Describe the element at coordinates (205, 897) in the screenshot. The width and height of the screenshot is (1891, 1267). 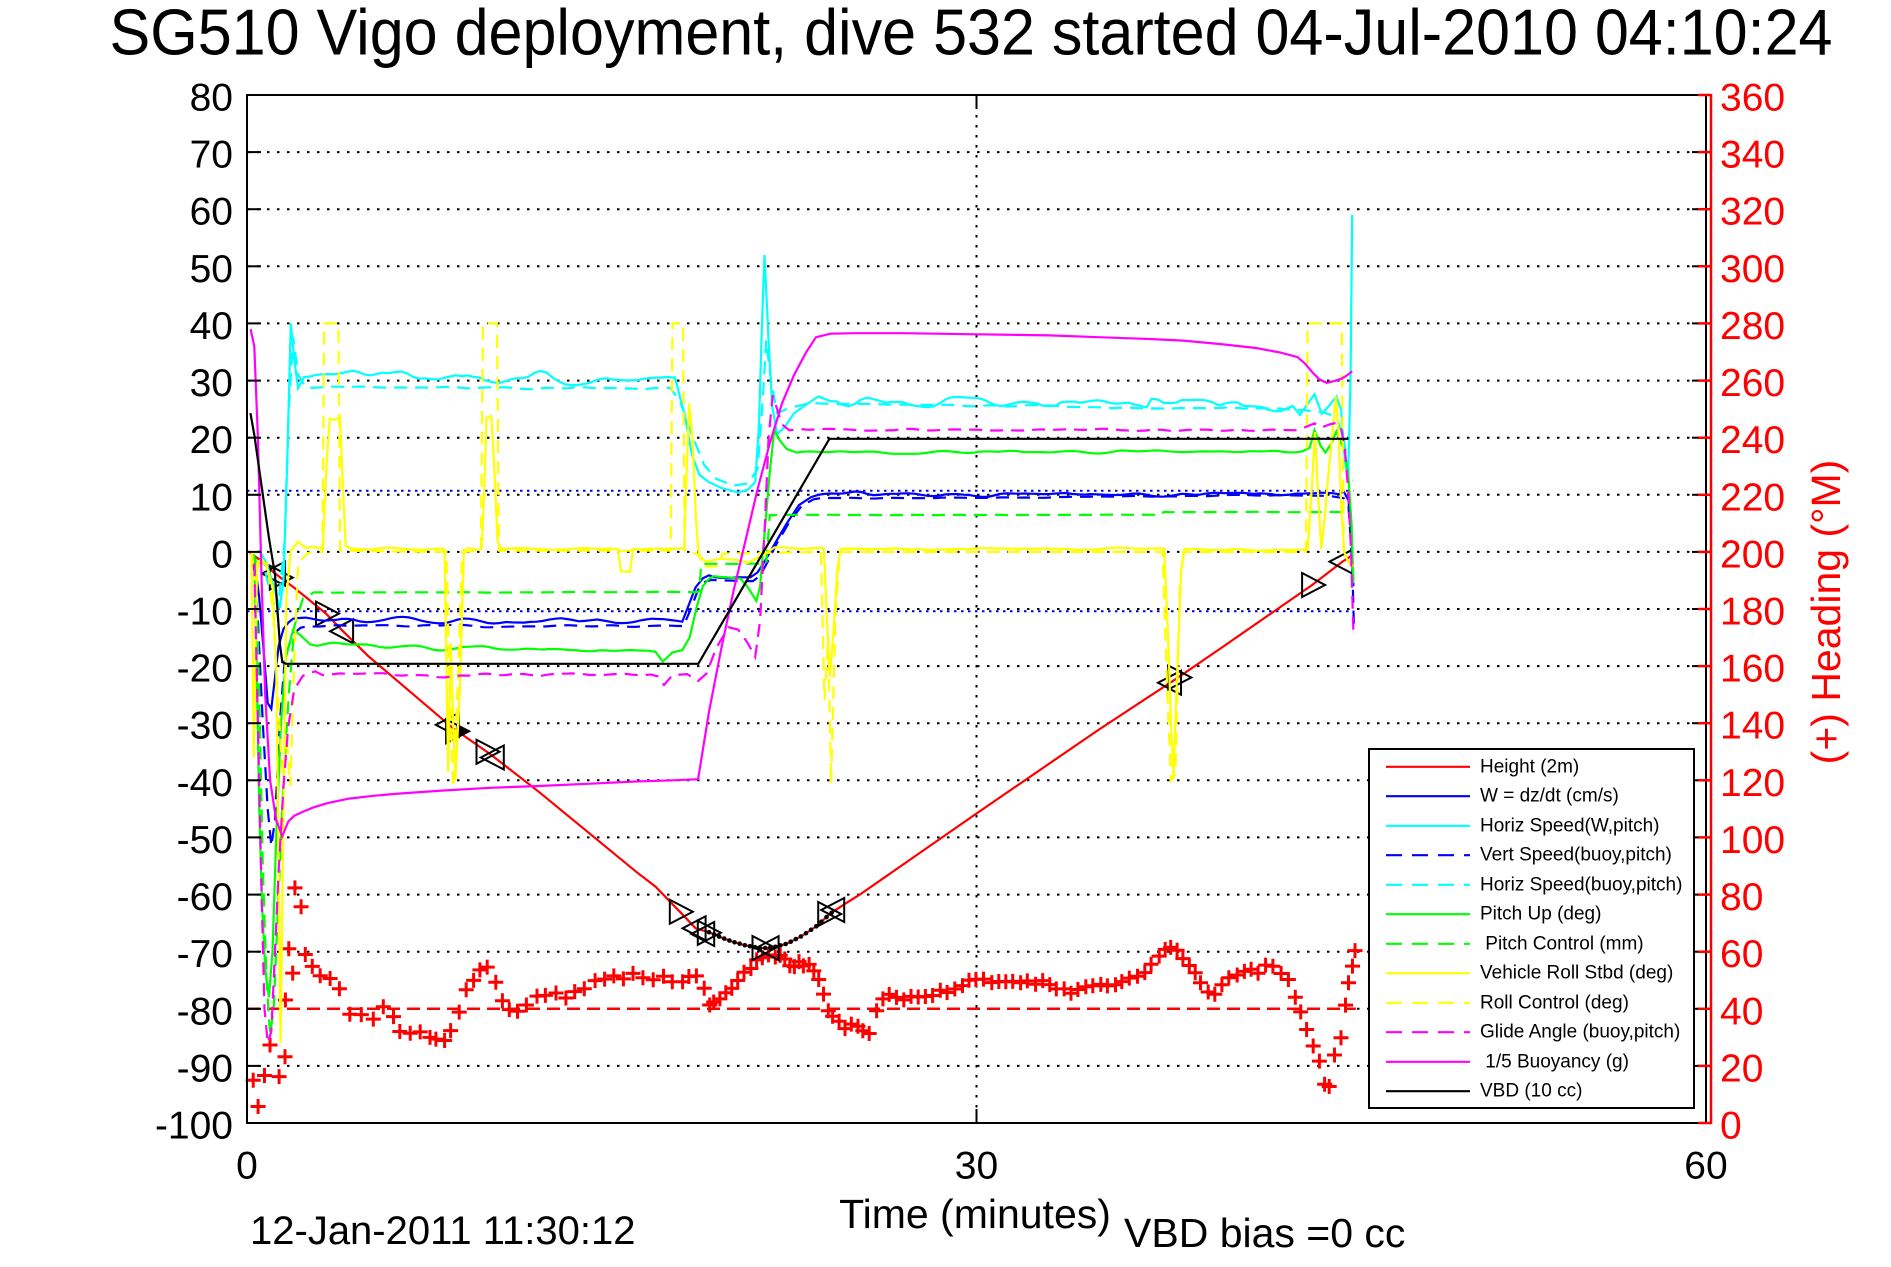
I see `svg-text: -60` at that location.